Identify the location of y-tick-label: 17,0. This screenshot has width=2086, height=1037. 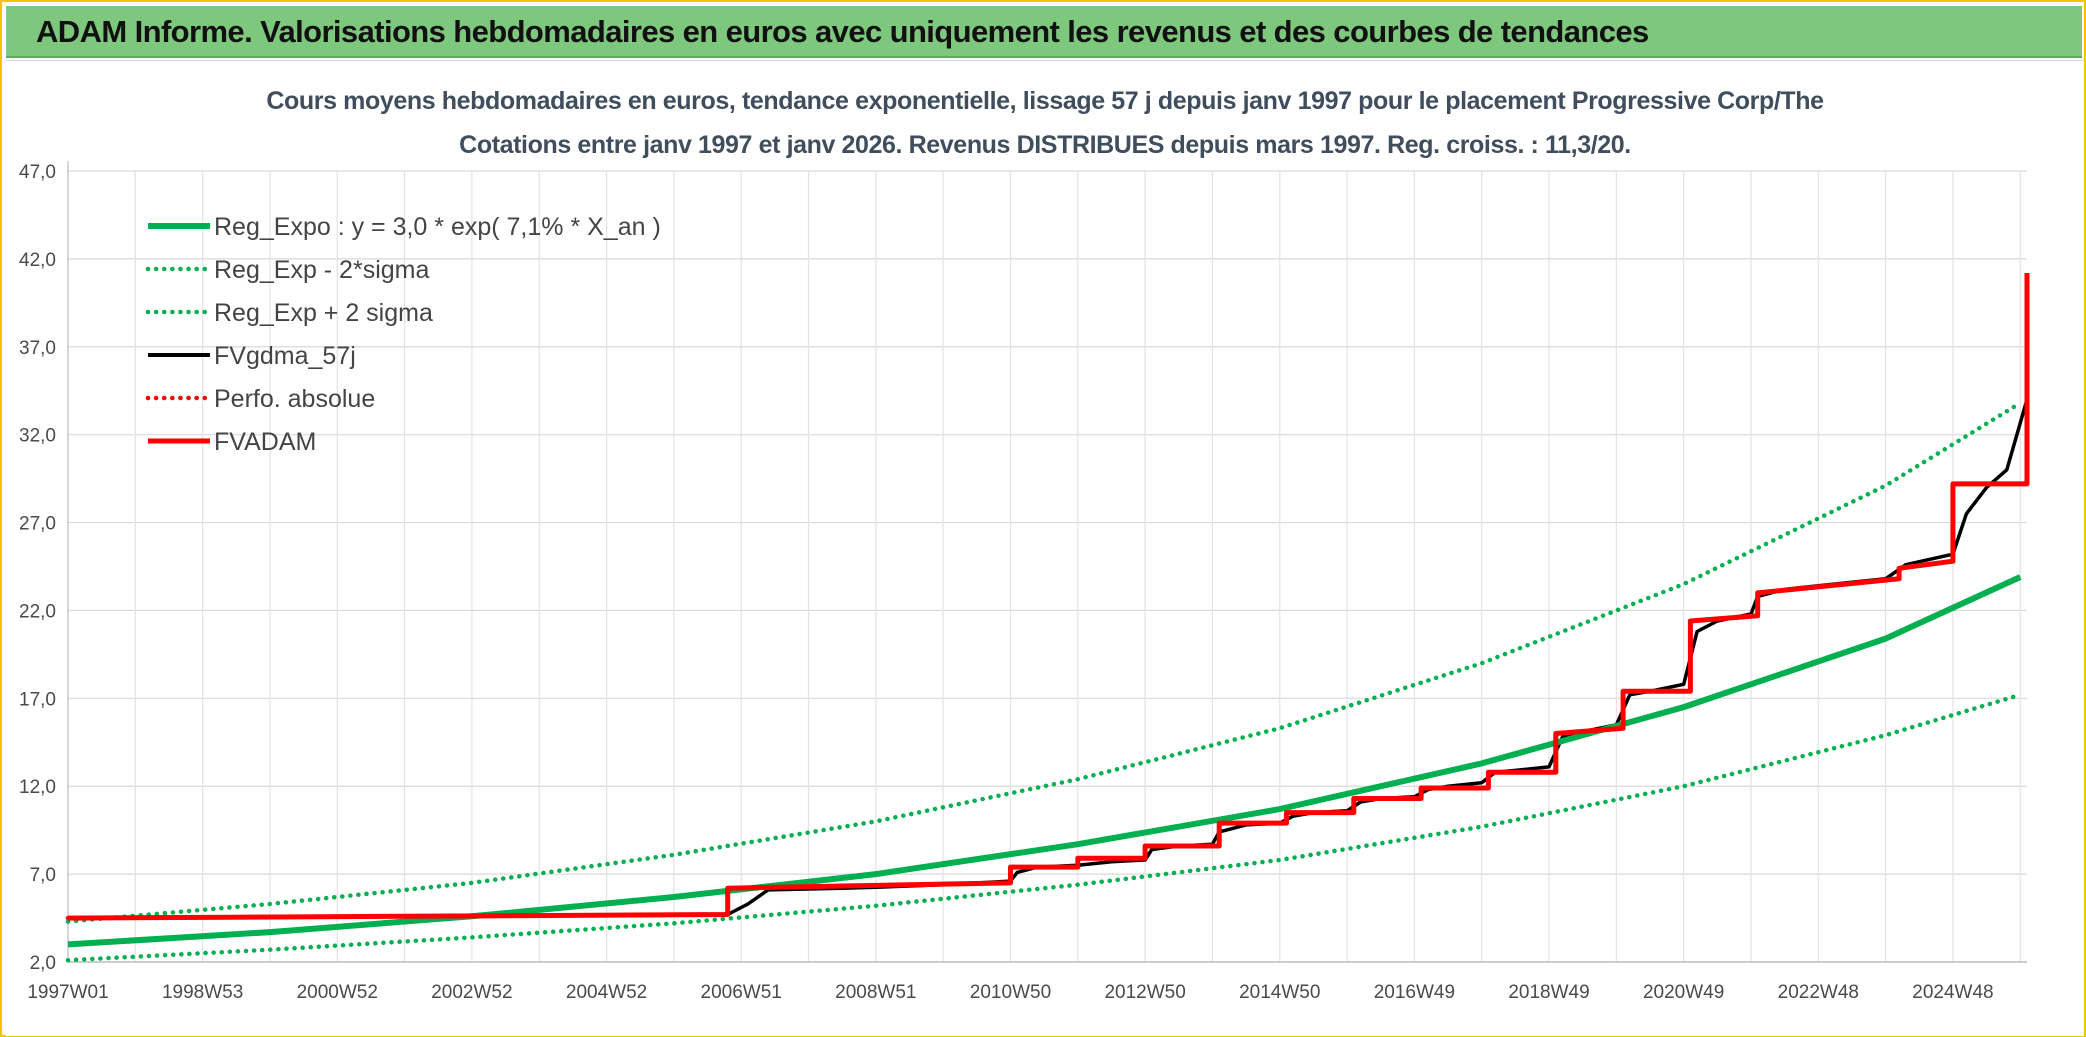
(37, 699).